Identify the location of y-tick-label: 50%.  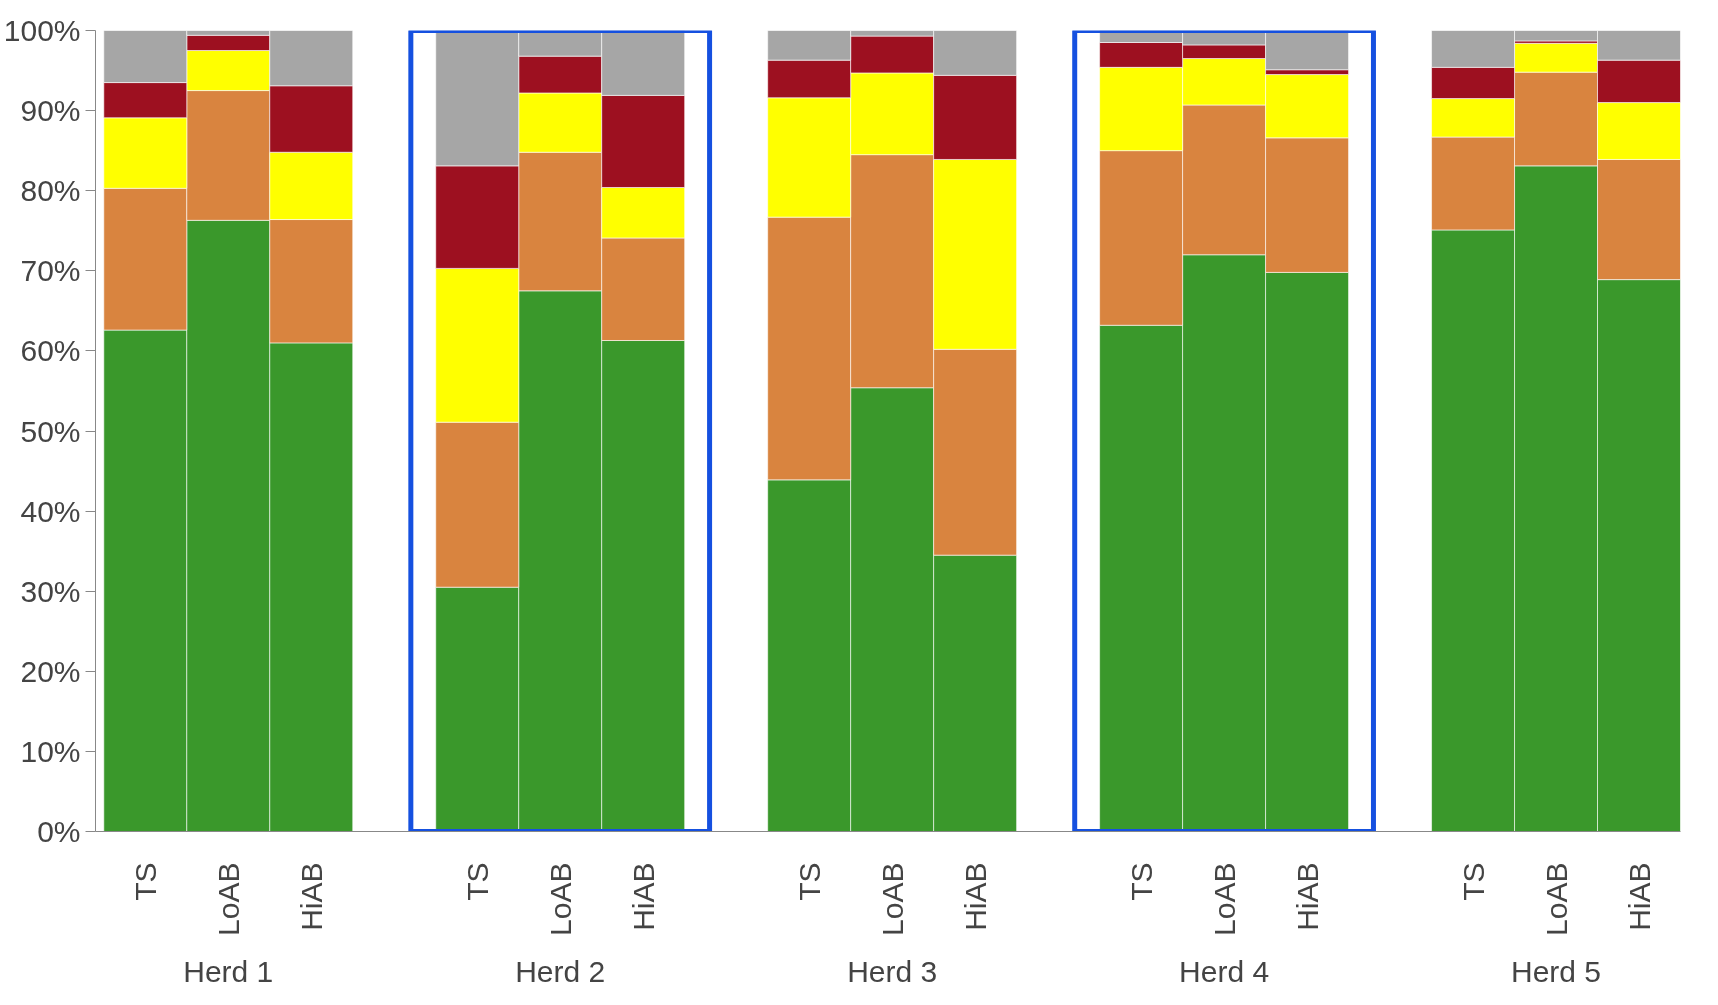
(50, 431).